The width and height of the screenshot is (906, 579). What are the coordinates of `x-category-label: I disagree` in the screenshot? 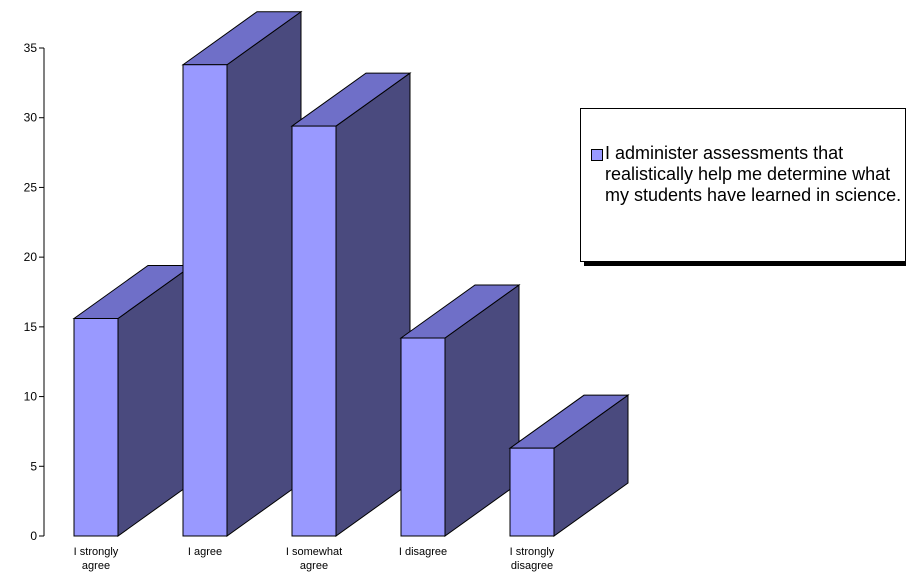 It's located at (423, 552).